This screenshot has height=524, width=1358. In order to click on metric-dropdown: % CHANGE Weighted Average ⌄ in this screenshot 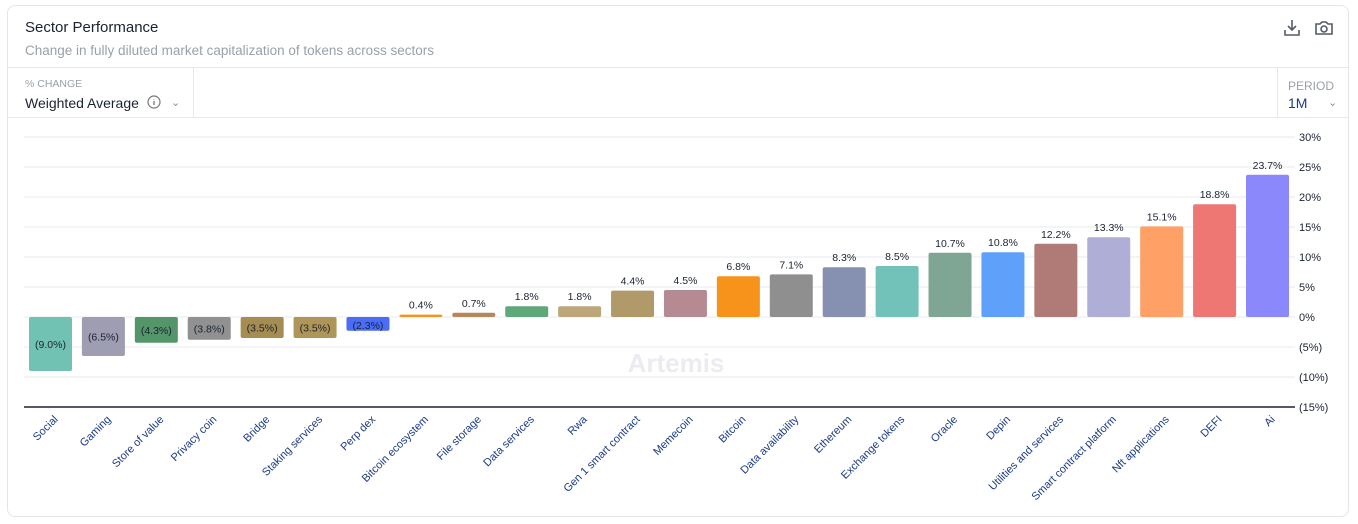, I will do `click(101, 92)`.